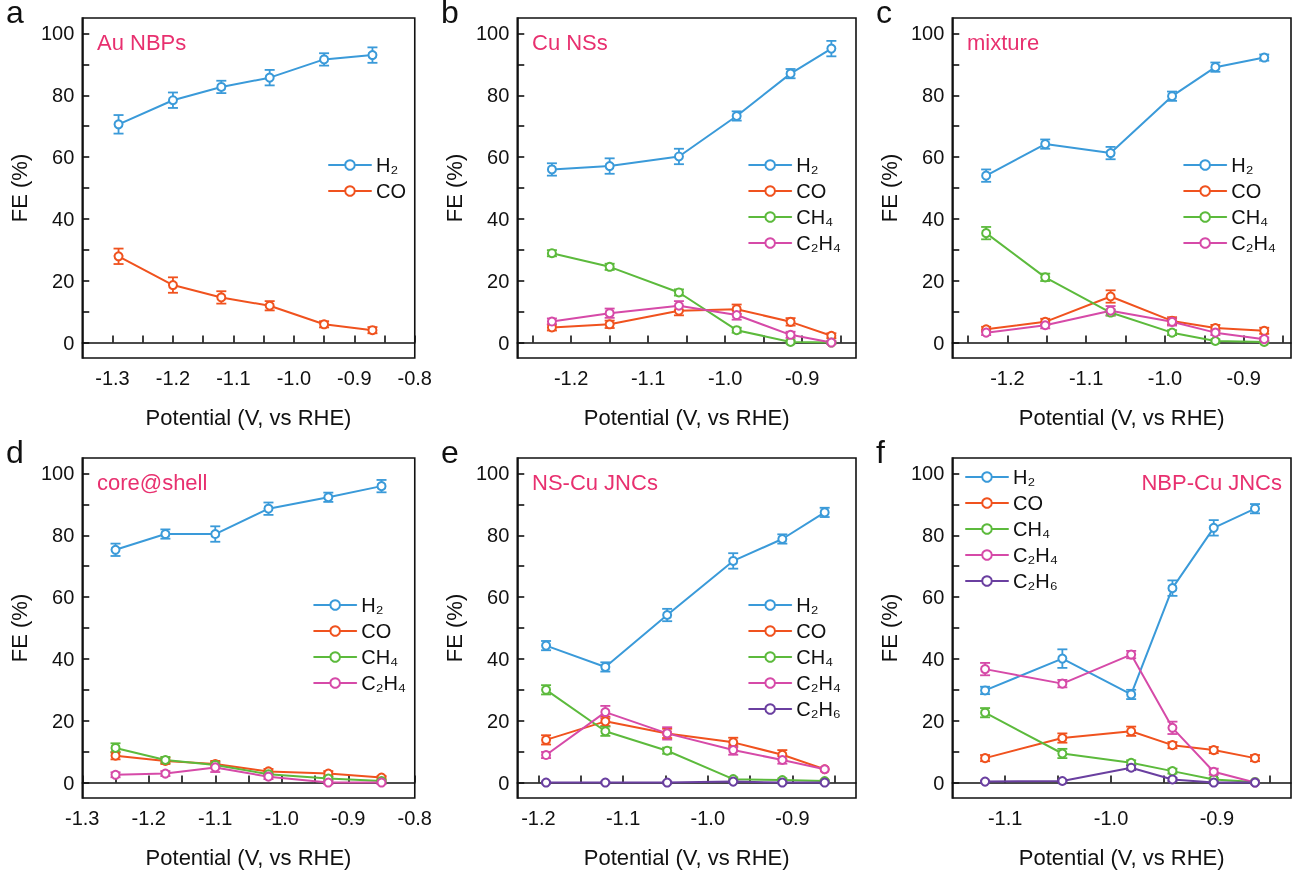 The image size is (1306, 880). I want to click on text: a, so click(15, 15).